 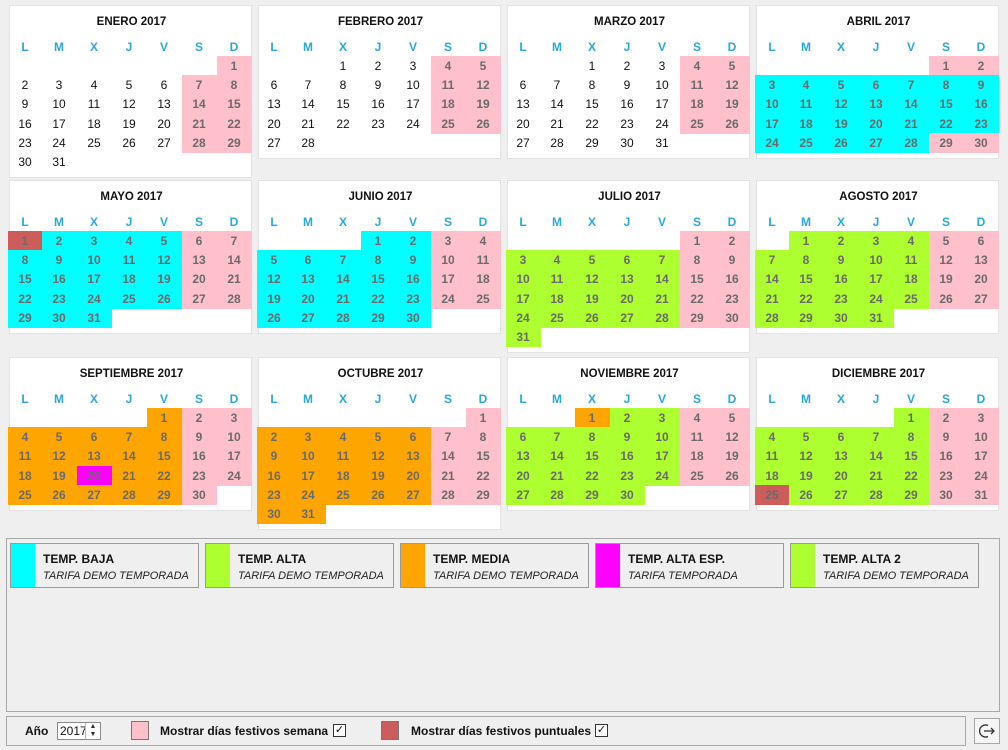 What do you see at coordinates (987, 731) in the screenshot?
I see `exit-button` at bounding box center [987, 731].